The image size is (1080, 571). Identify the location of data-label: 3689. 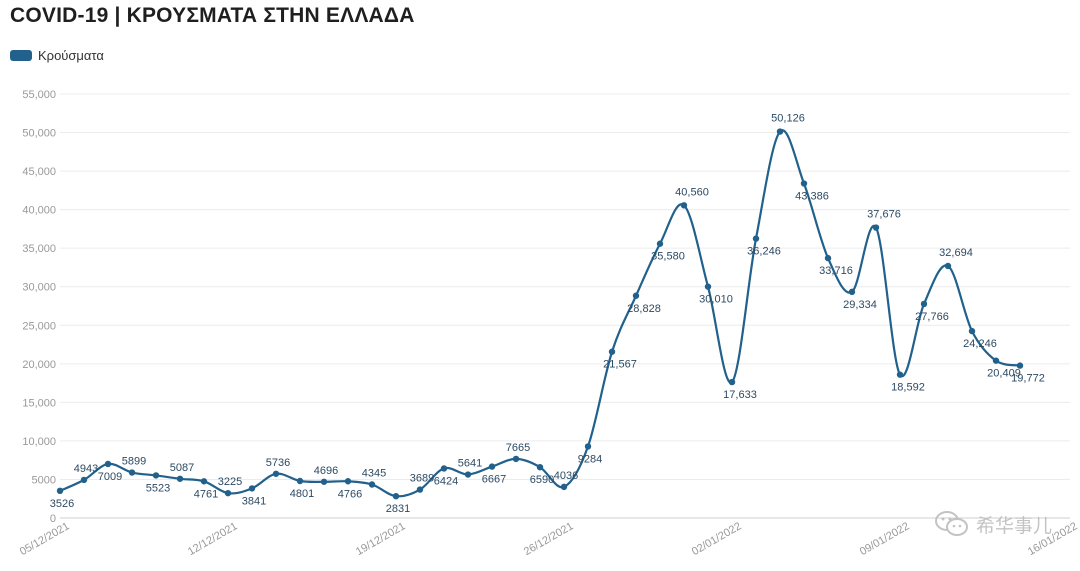
(422, 479).